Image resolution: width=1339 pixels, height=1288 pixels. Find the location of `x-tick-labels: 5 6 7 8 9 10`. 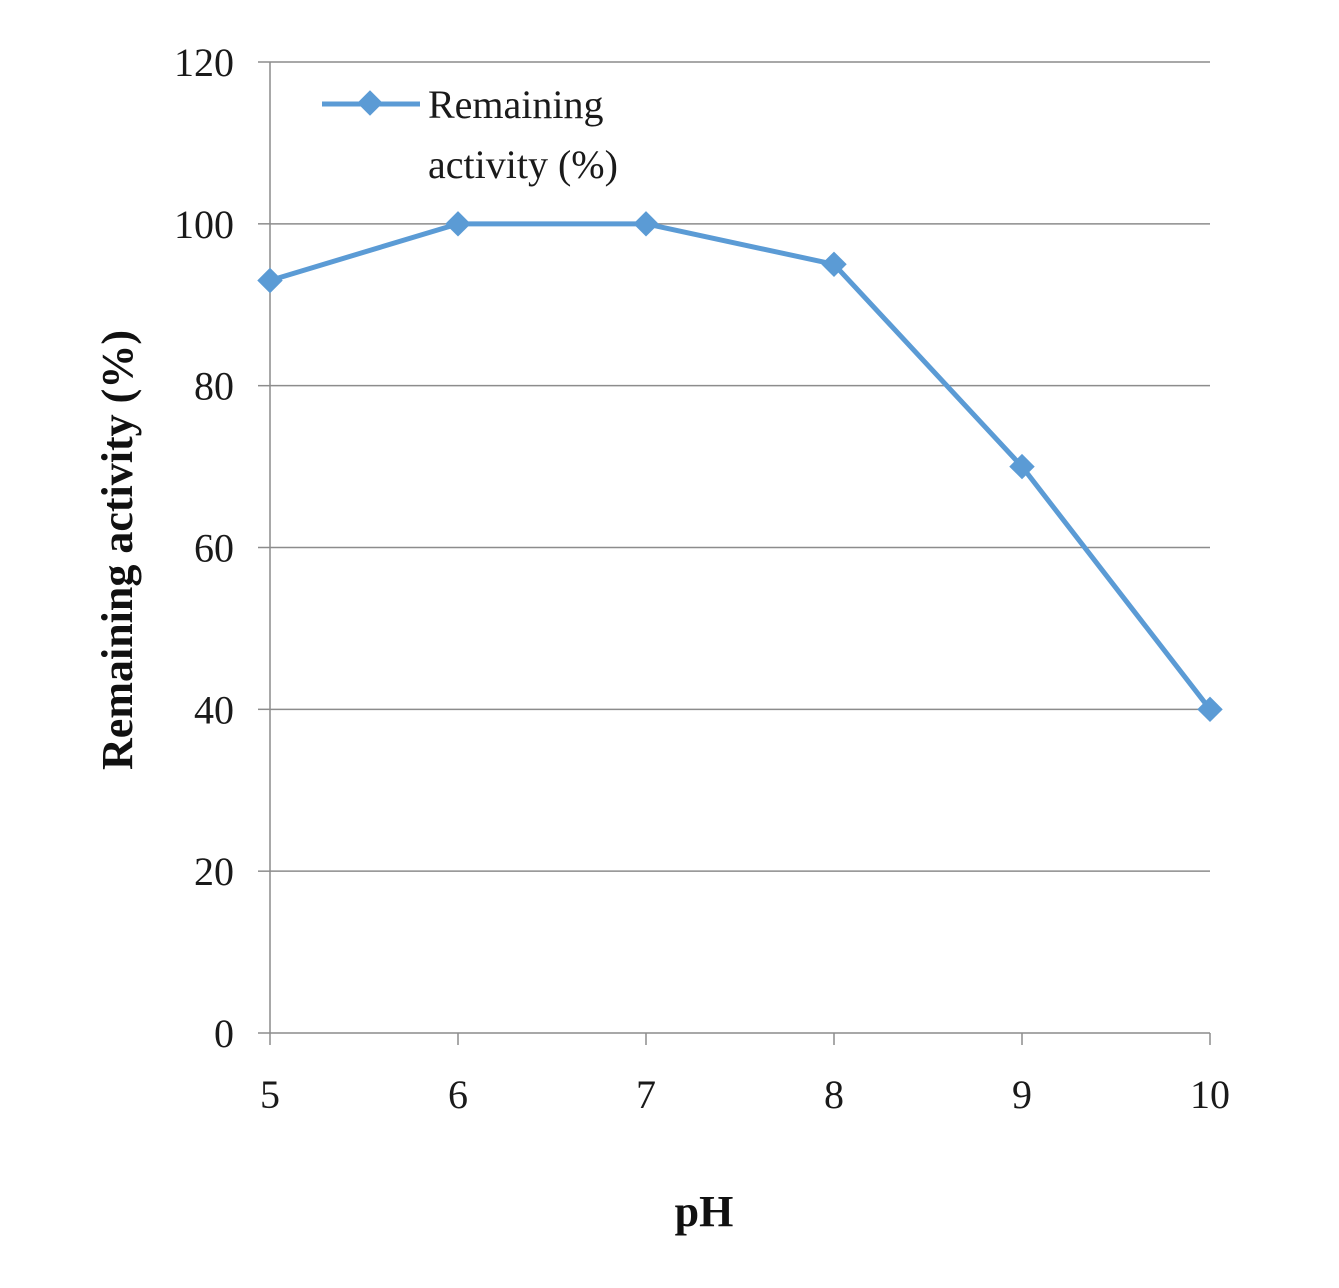

x-tick-labels: 5 6 7 8 9 10 is located at coordinates (745, 1094).